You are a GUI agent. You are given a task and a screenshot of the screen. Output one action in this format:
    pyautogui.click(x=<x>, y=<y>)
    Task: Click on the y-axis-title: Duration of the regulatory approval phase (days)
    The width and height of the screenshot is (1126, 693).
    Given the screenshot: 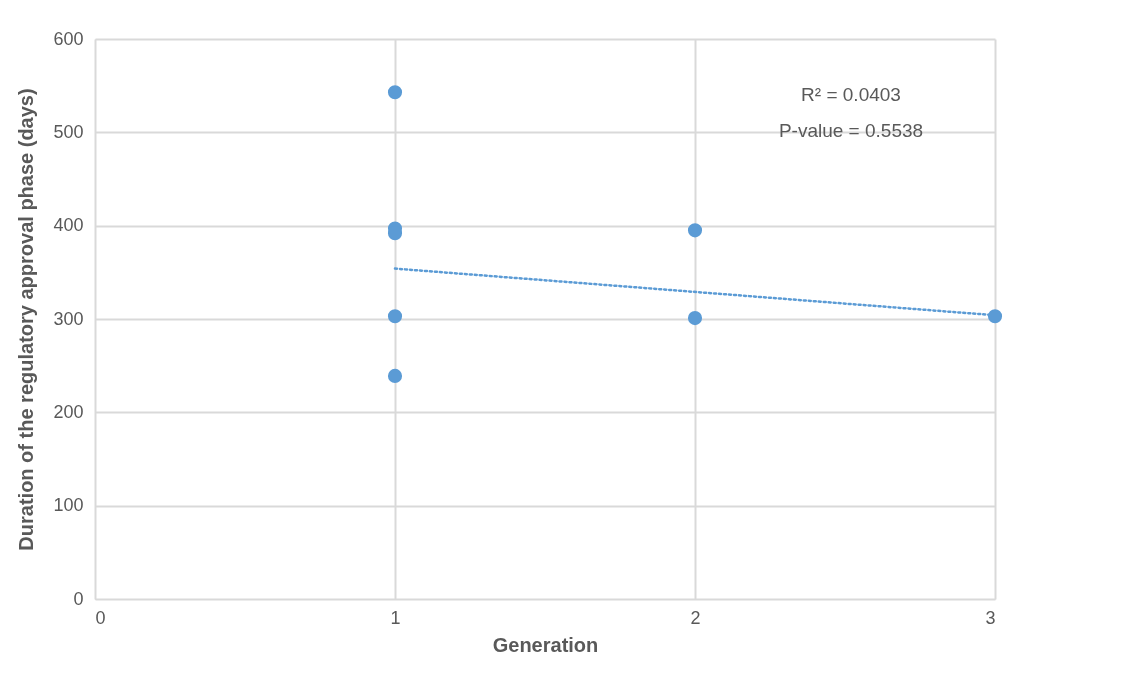 What is the action you would take?
    pyautogui.click(x=26, y=319)
    